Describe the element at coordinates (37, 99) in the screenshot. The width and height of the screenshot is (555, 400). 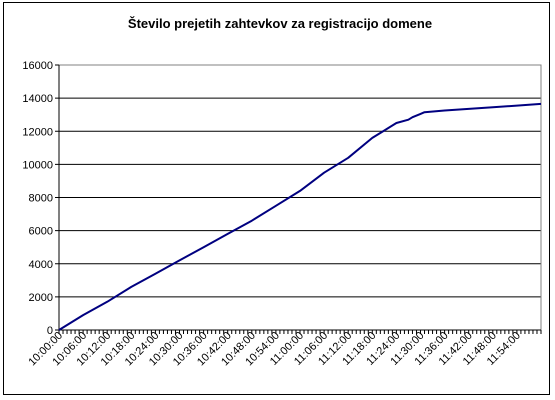
I see `y-tick-label: 14000` at that location.